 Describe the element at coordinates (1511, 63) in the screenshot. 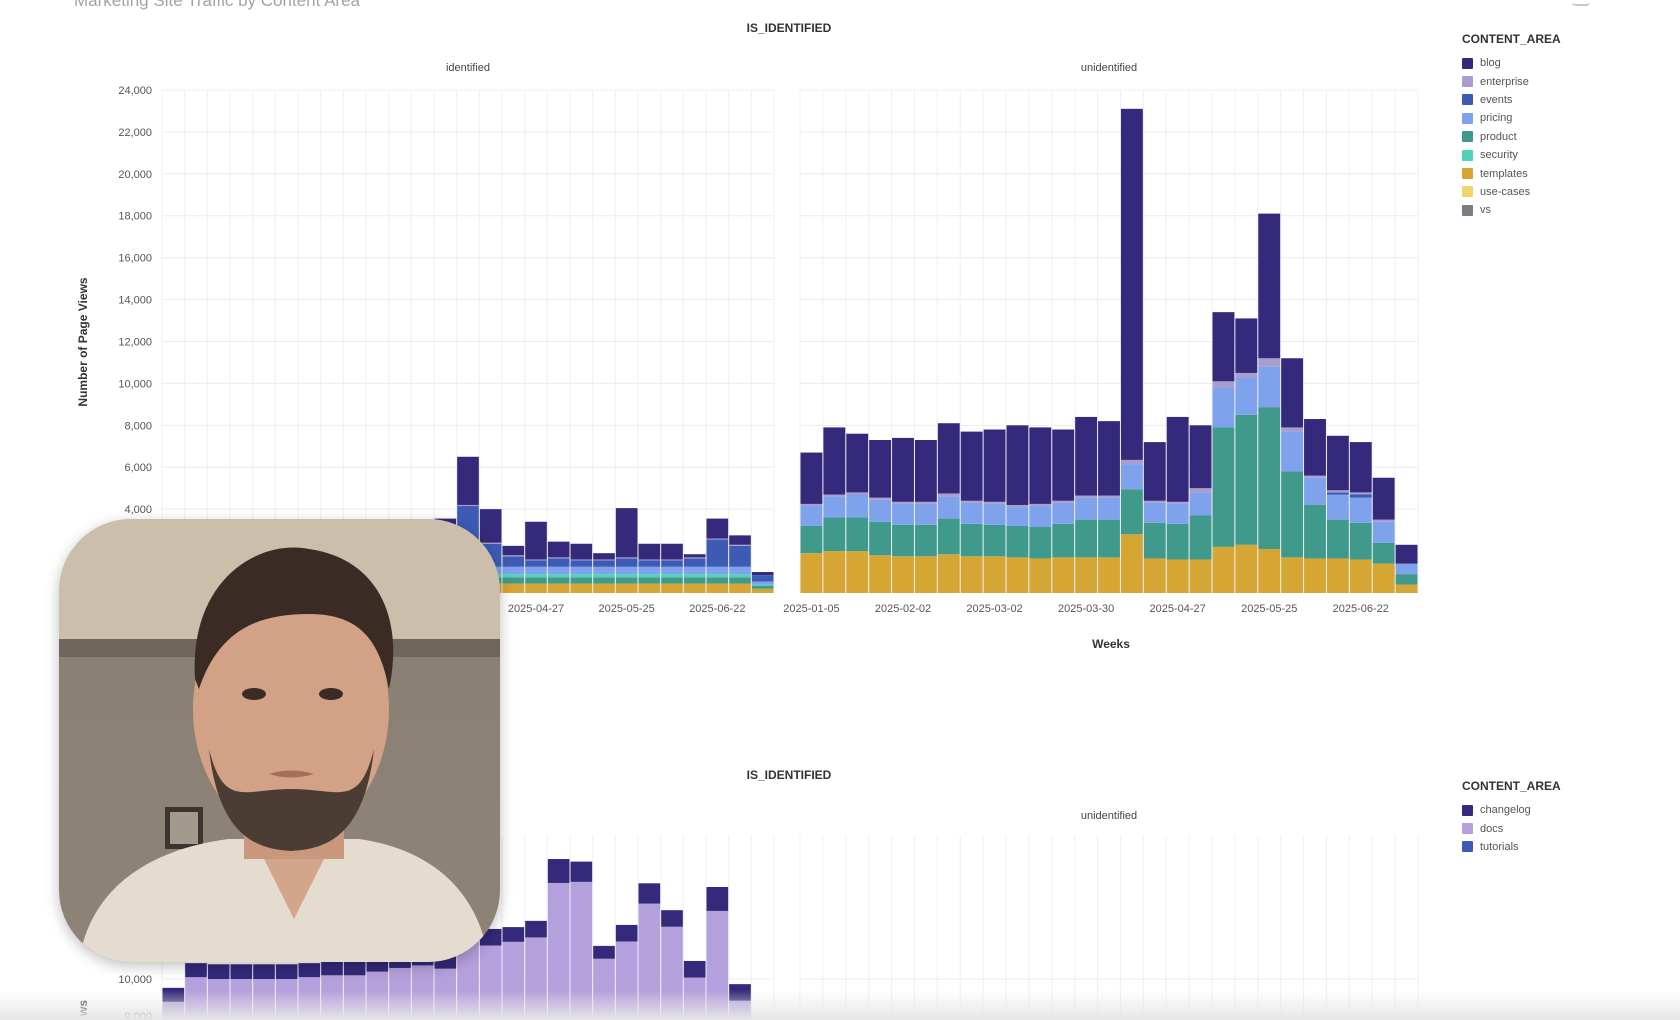

I see `legend-item-blog: blog` at that location.